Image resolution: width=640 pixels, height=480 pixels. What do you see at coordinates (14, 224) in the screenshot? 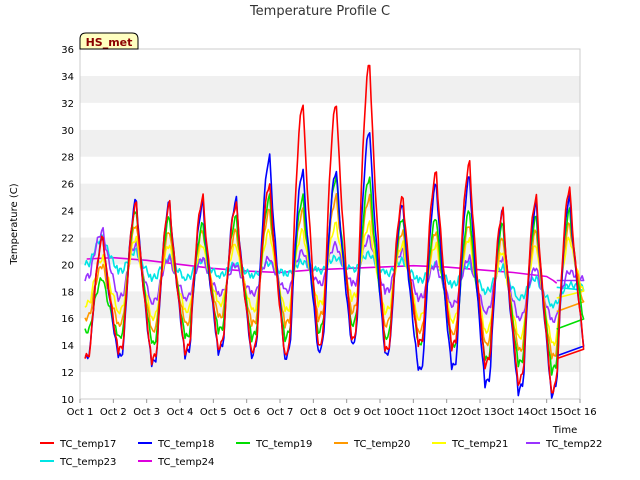
I see `y-axis-label: Temperature (C)` at bounding box center [14, 224].